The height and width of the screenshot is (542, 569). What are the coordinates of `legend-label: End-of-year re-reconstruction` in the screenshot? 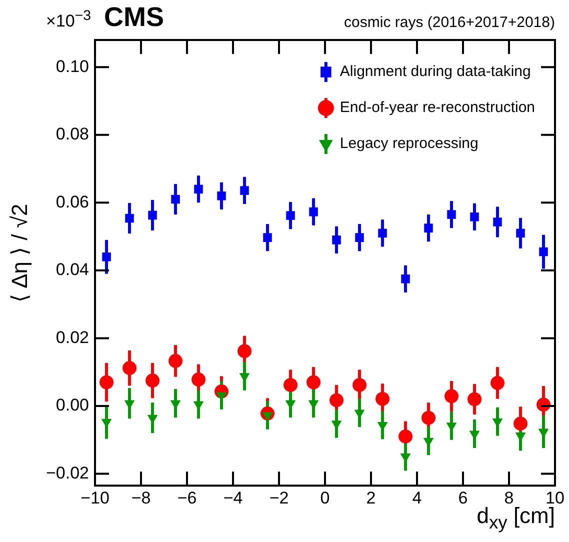 It's located at (438, 107).